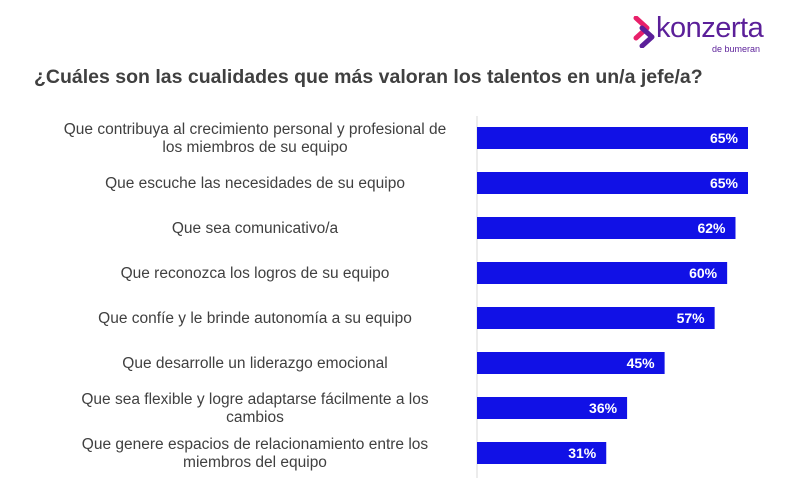 This screenshot has height=484, width=811. I want to click on category-label-2: Que escuche las necesidades de su equipo, so click(255, 183).